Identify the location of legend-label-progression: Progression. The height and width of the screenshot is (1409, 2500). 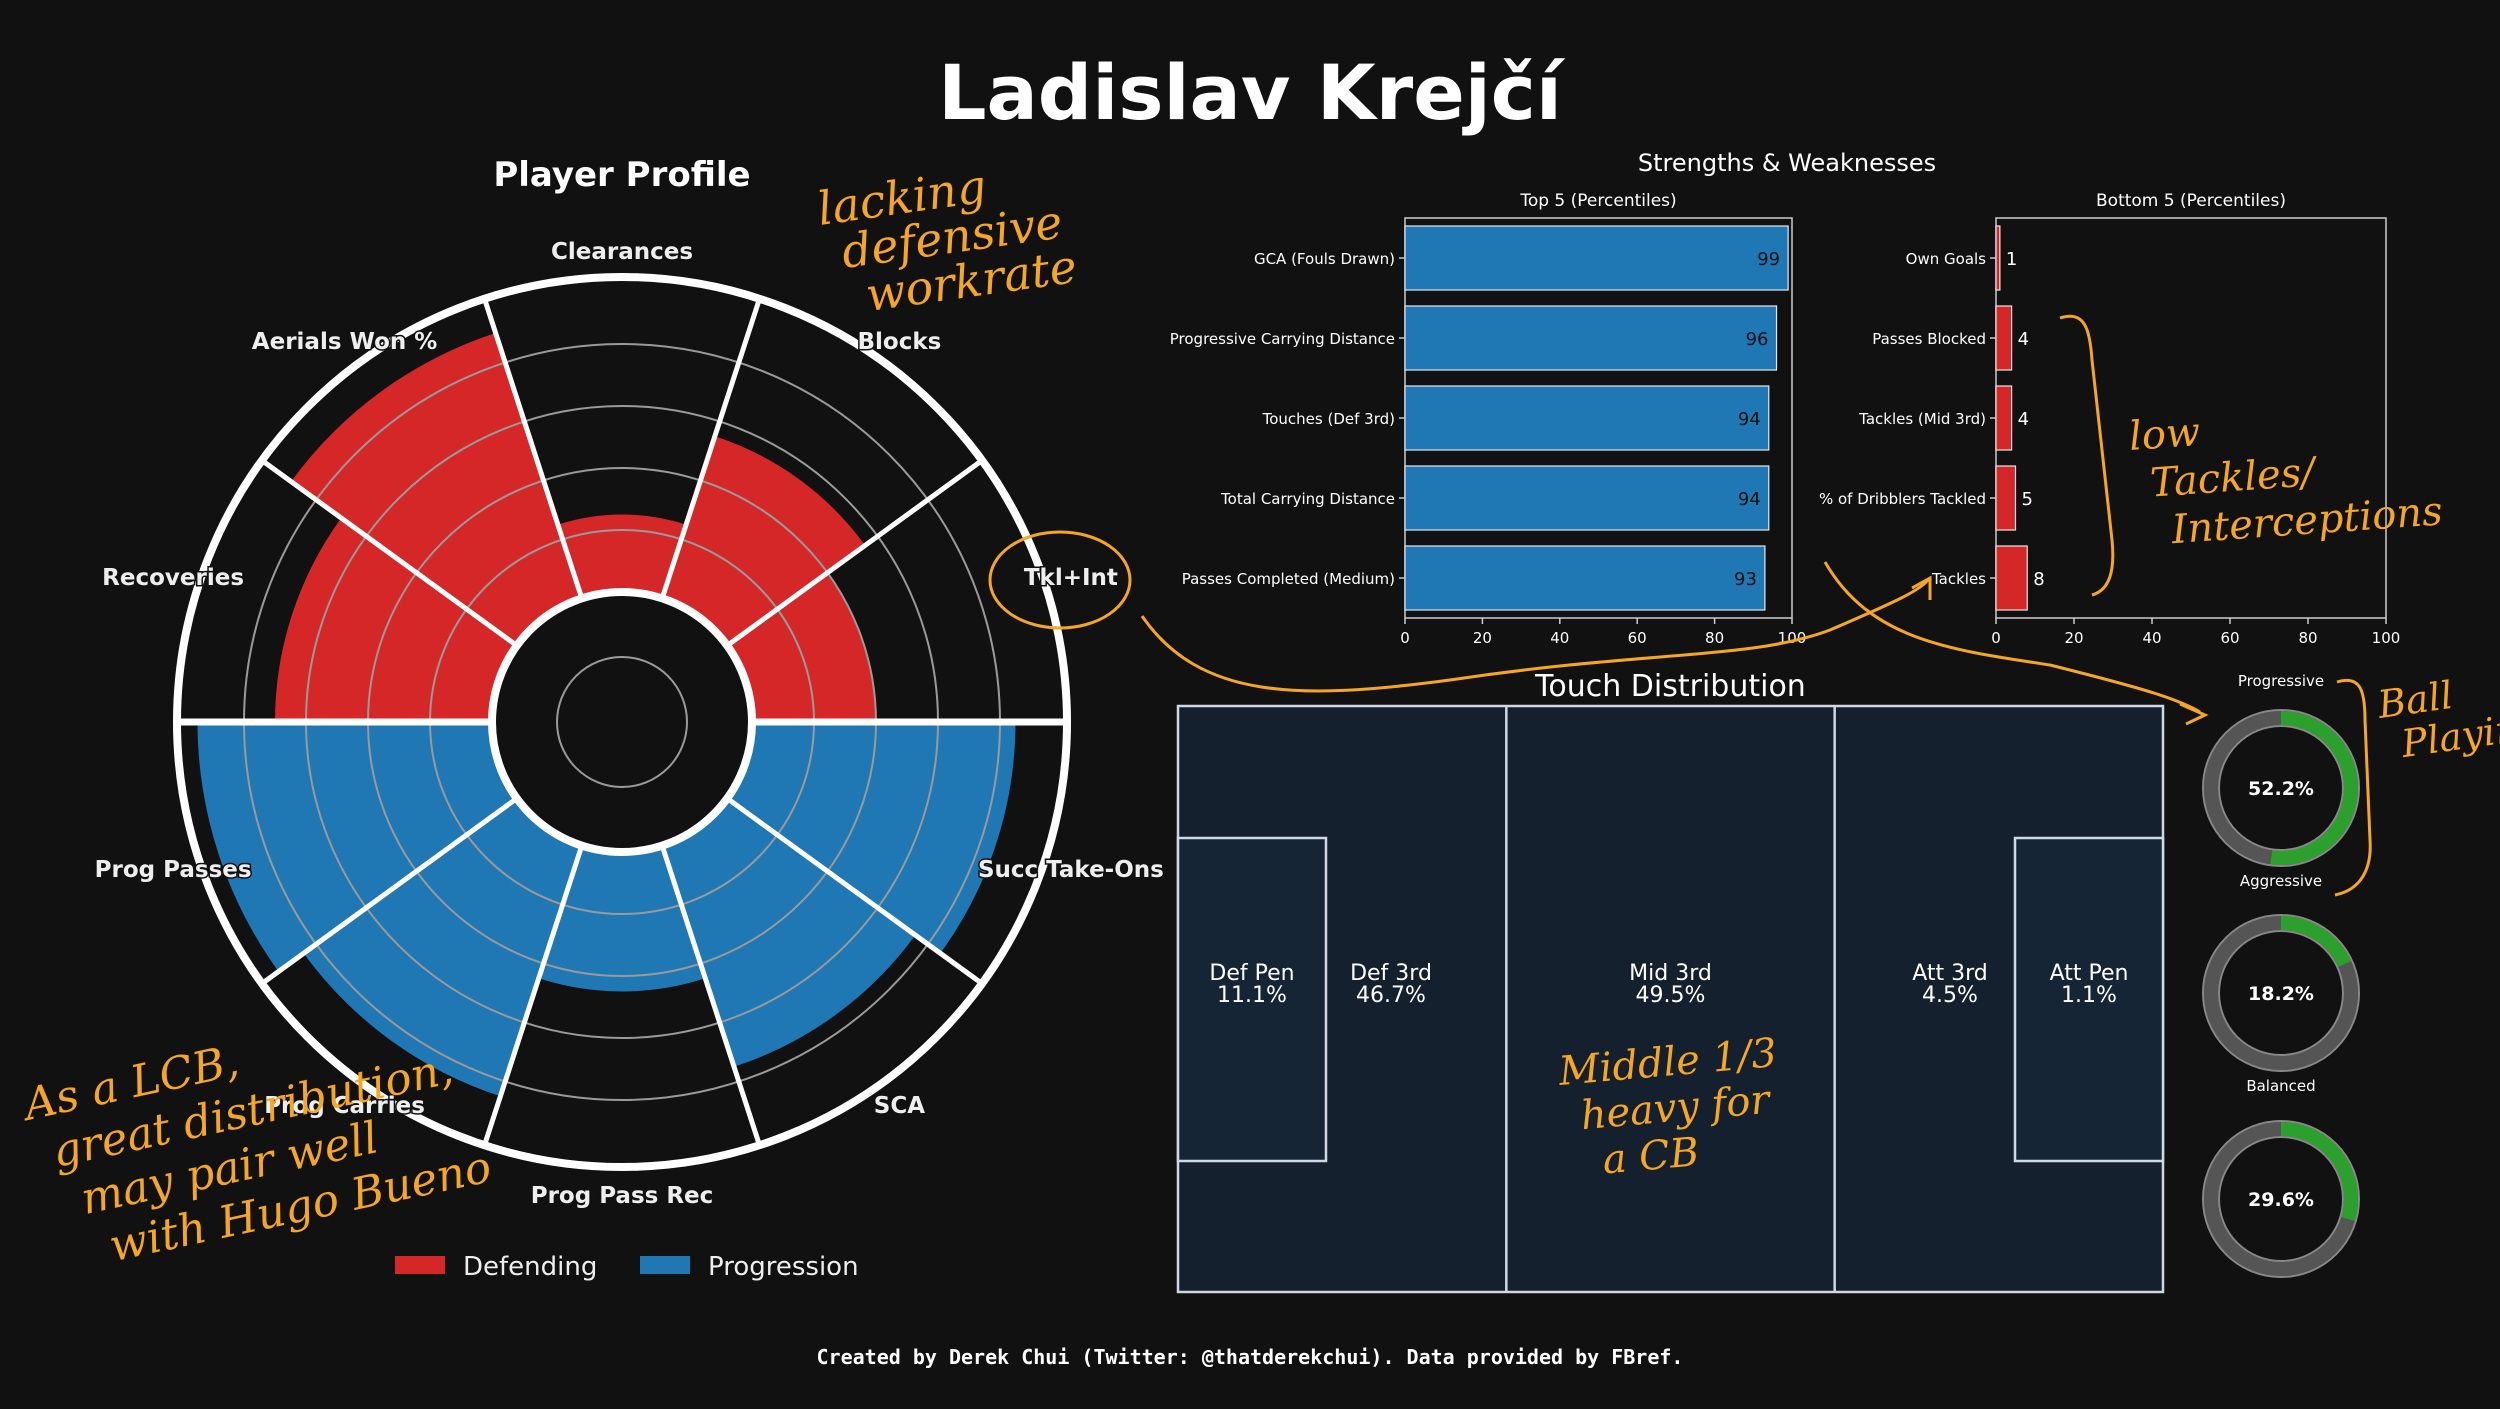
(783, 1267).